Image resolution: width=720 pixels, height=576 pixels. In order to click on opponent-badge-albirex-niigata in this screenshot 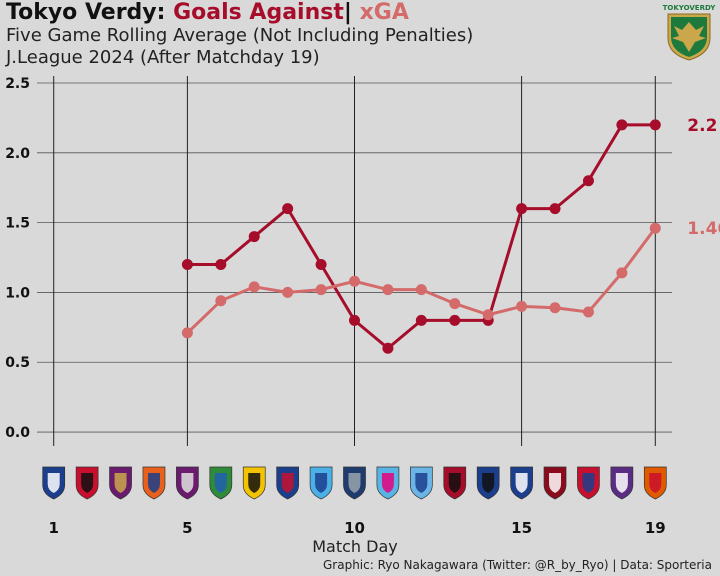, I will do `click(154, 483)`.